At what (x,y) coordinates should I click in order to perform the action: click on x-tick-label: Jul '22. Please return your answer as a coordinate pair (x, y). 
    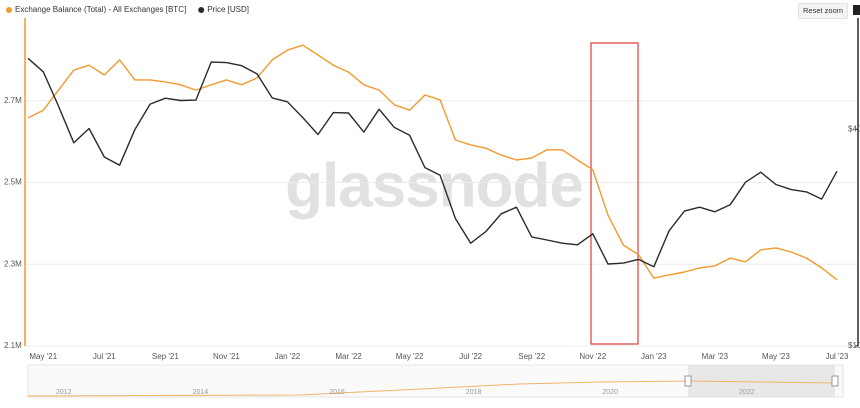
    Looking at the image, I should click on (470, 356).